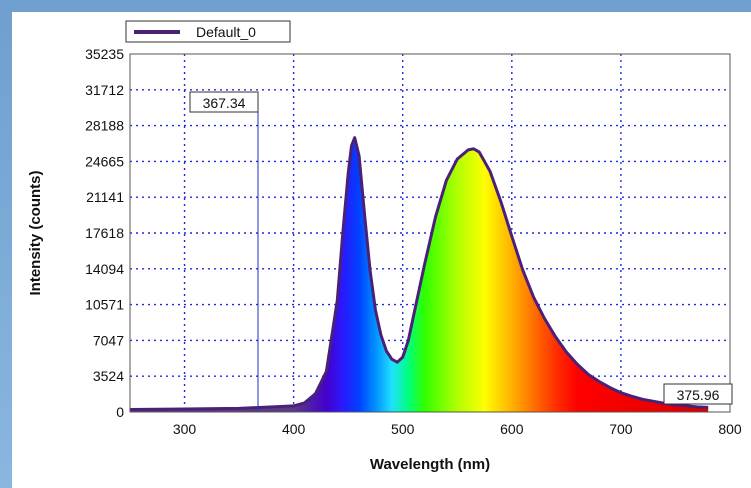 The width and height of the screenshot is (751, 488). I want to click on x-tick-label: 700, so click(621, 429).